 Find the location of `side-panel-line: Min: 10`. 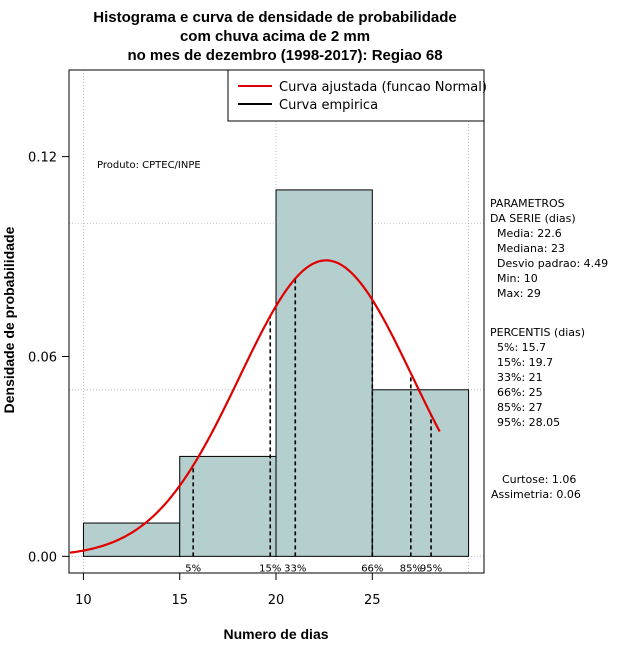

side-panel-line: Min: 10 is located at coordinates (514, 278).